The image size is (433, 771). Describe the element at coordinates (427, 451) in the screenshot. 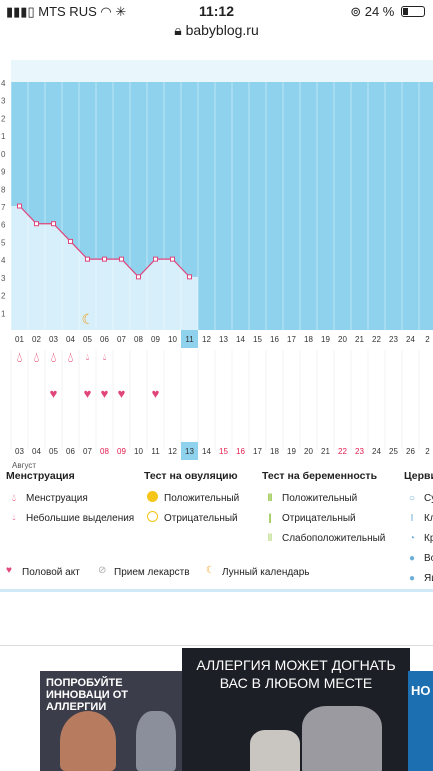

I see `date-label: 2` at that location.